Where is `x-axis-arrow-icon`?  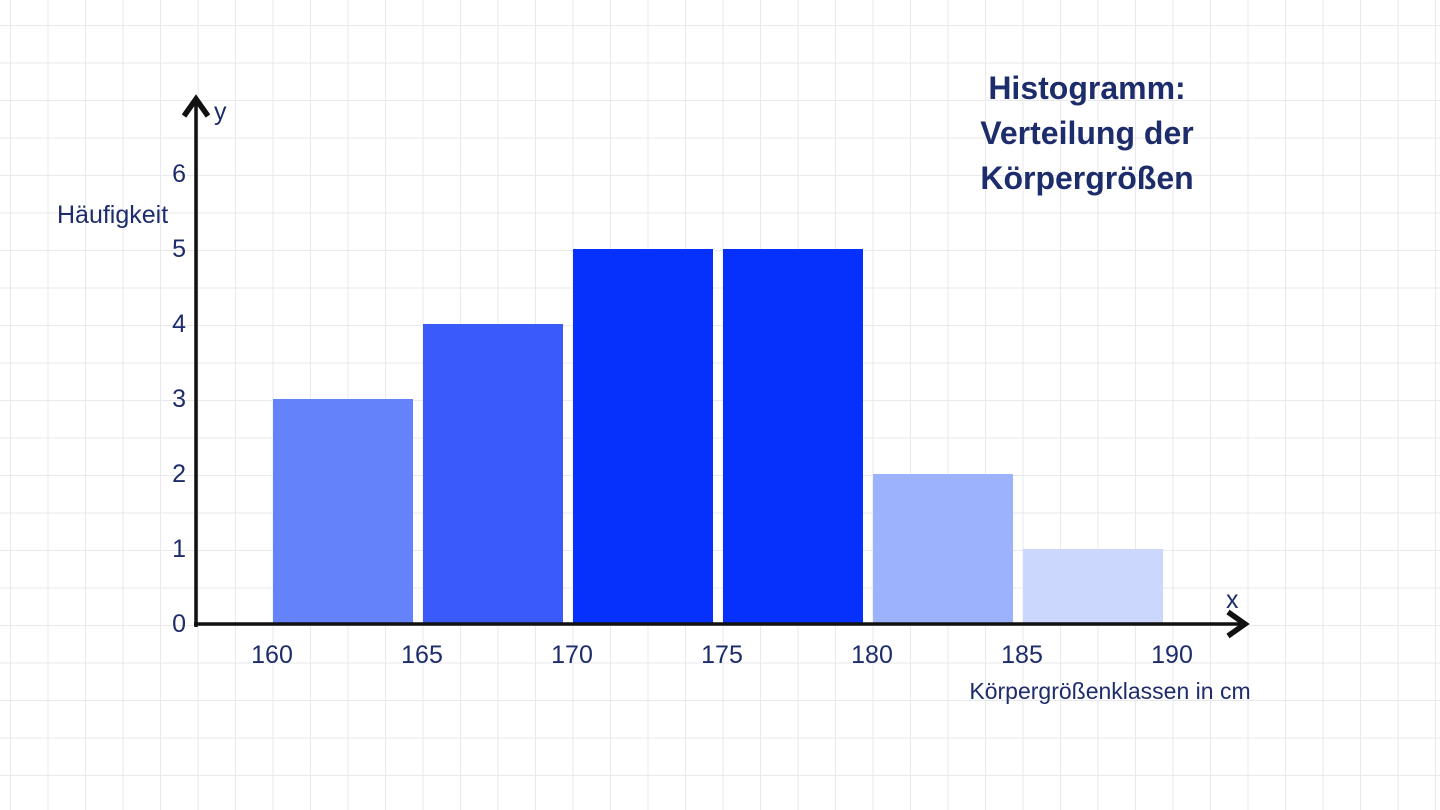 x-axis-arrow-icon is located at coordinates (1238, 624).